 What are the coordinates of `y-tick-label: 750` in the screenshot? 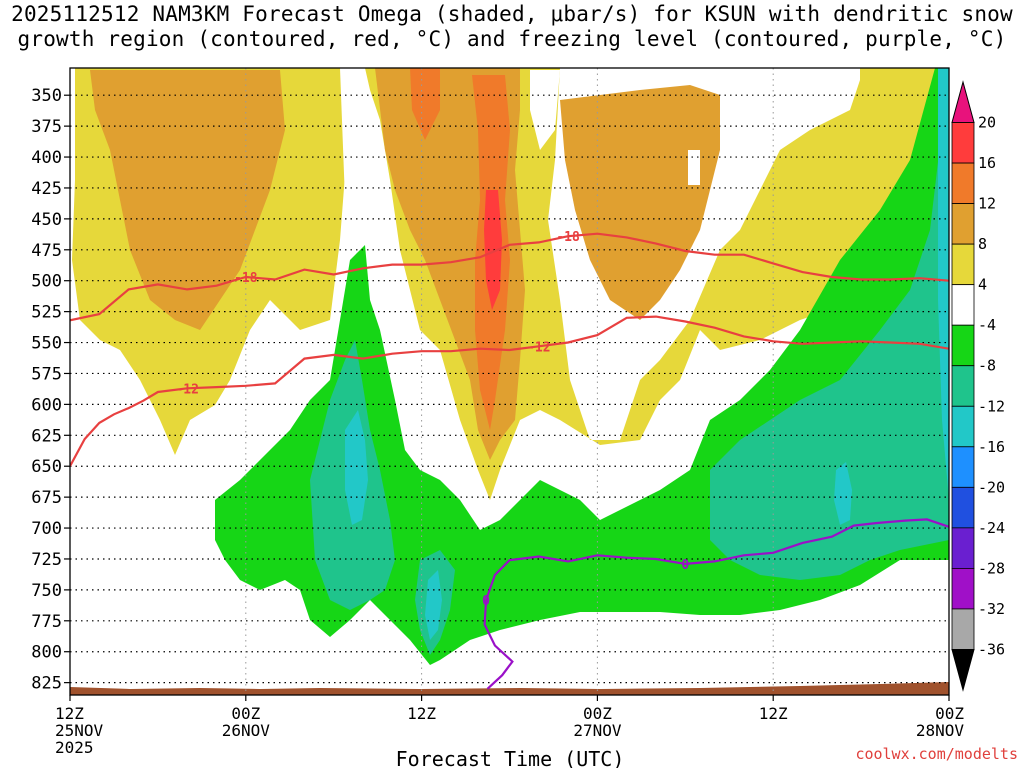 It's located at (46, 591).